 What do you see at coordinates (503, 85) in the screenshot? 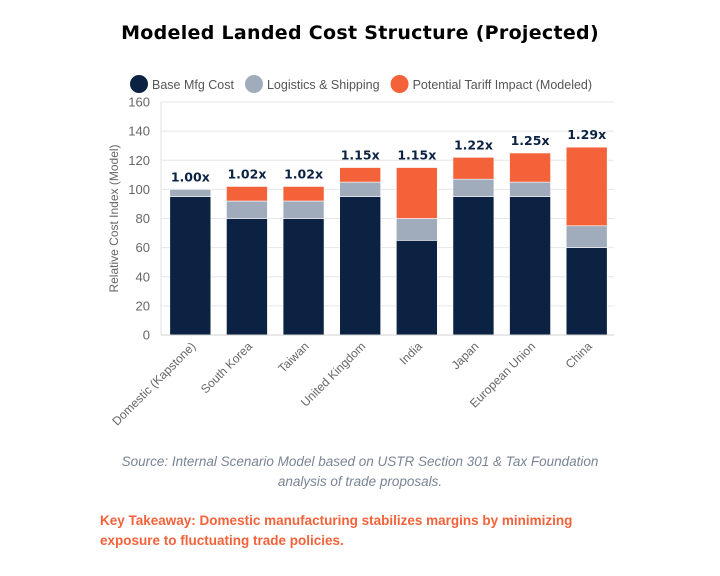
I see `legend-label: Potential Tariff Impact (Modeled)` at bounding box center [503, 85].